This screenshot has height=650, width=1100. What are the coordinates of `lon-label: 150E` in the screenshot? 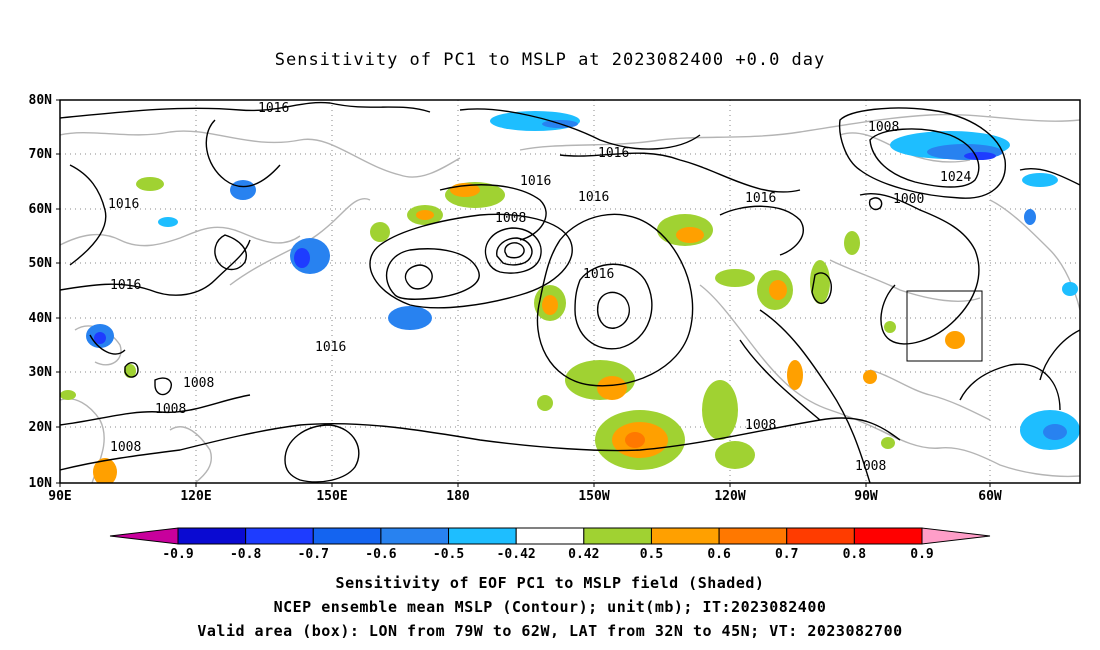 It's located at (331, 496).